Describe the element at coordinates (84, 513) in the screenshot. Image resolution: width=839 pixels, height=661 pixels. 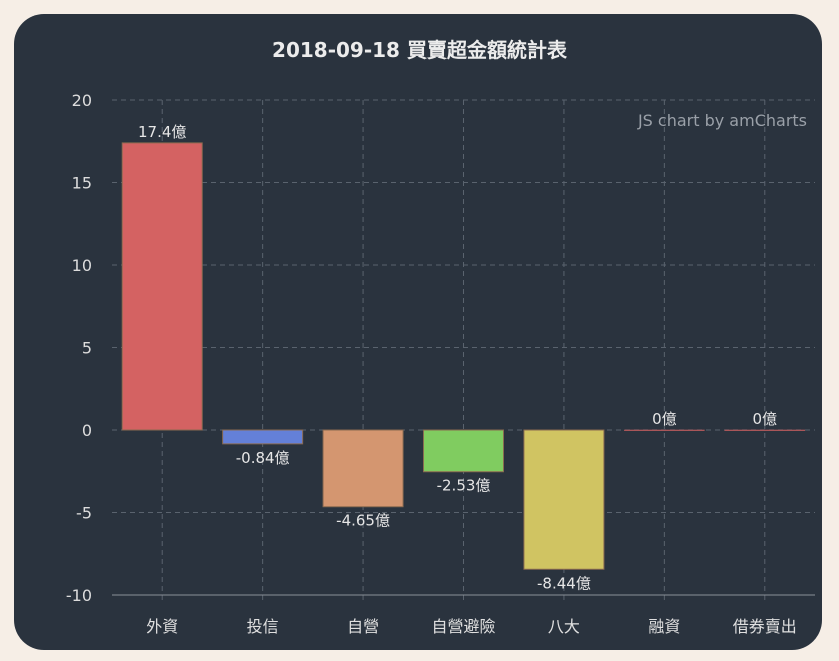
I see `y-tick-label: -5` at that location.